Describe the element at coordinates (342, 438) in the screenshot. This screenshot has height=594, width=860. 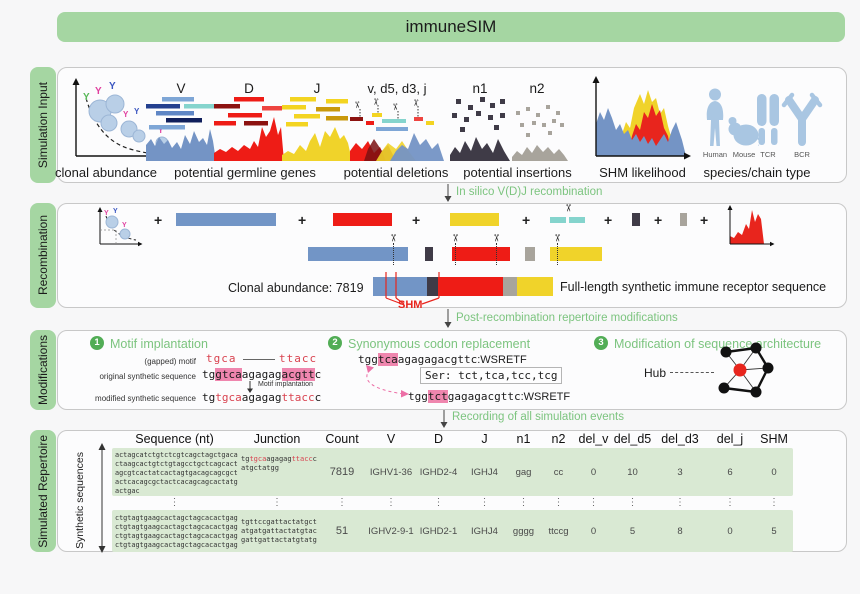
I see `col-count: Count` at that location.